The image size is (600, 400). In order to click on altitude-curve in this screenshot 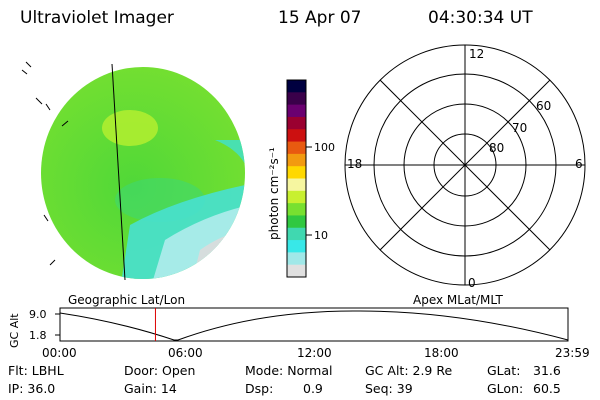, I will do `click(314, 325)`.